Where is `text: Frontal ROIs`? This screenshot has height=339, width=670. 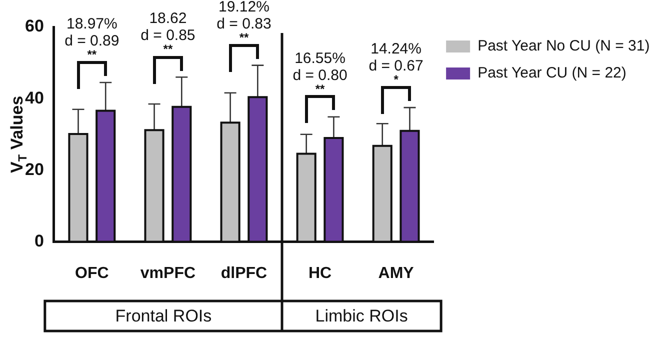 text: Frontal ROIs is located at coordinates (163, 316).